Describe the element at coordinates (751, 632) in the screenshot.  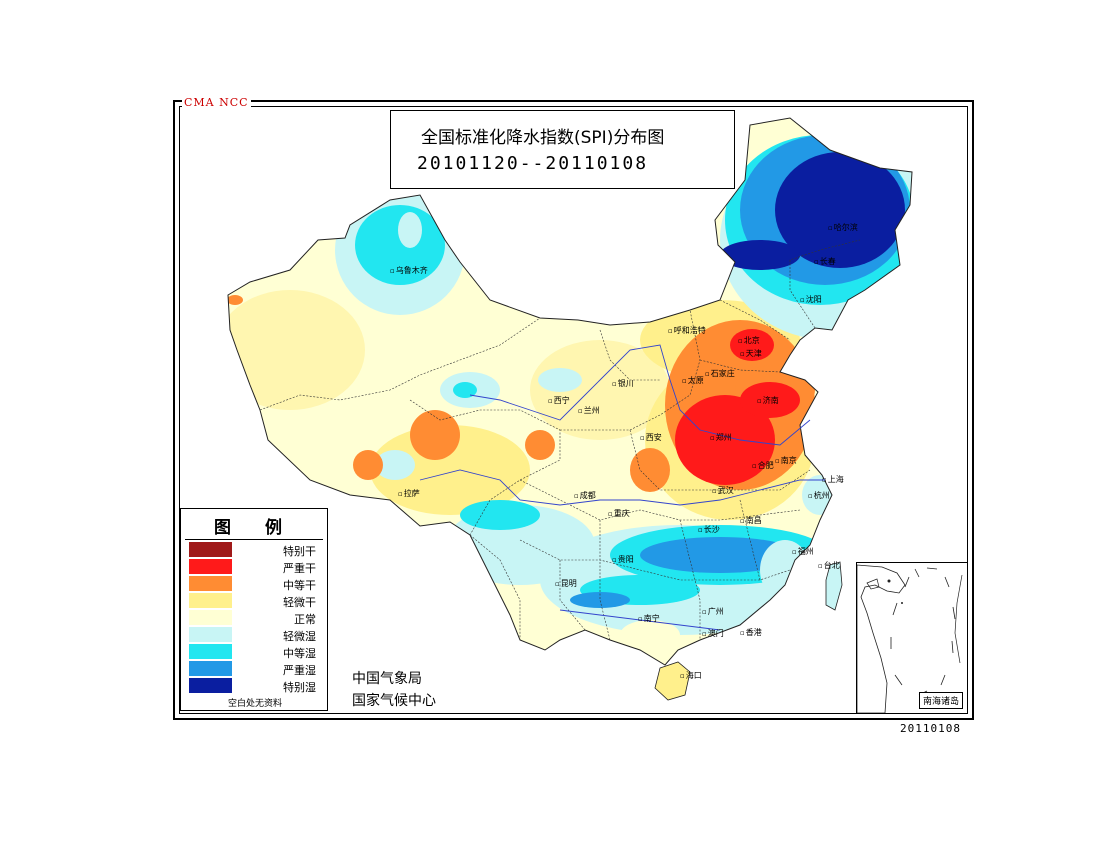
I see `city-label: 香港` at that location.